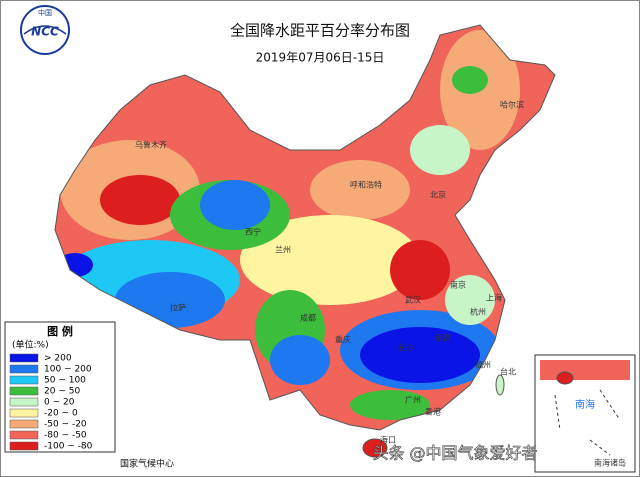  What do you see at coordinates (68, 447) in the screenshot?
I see `legend-label: -100 ~ -80` at bounding box center [68, 447].